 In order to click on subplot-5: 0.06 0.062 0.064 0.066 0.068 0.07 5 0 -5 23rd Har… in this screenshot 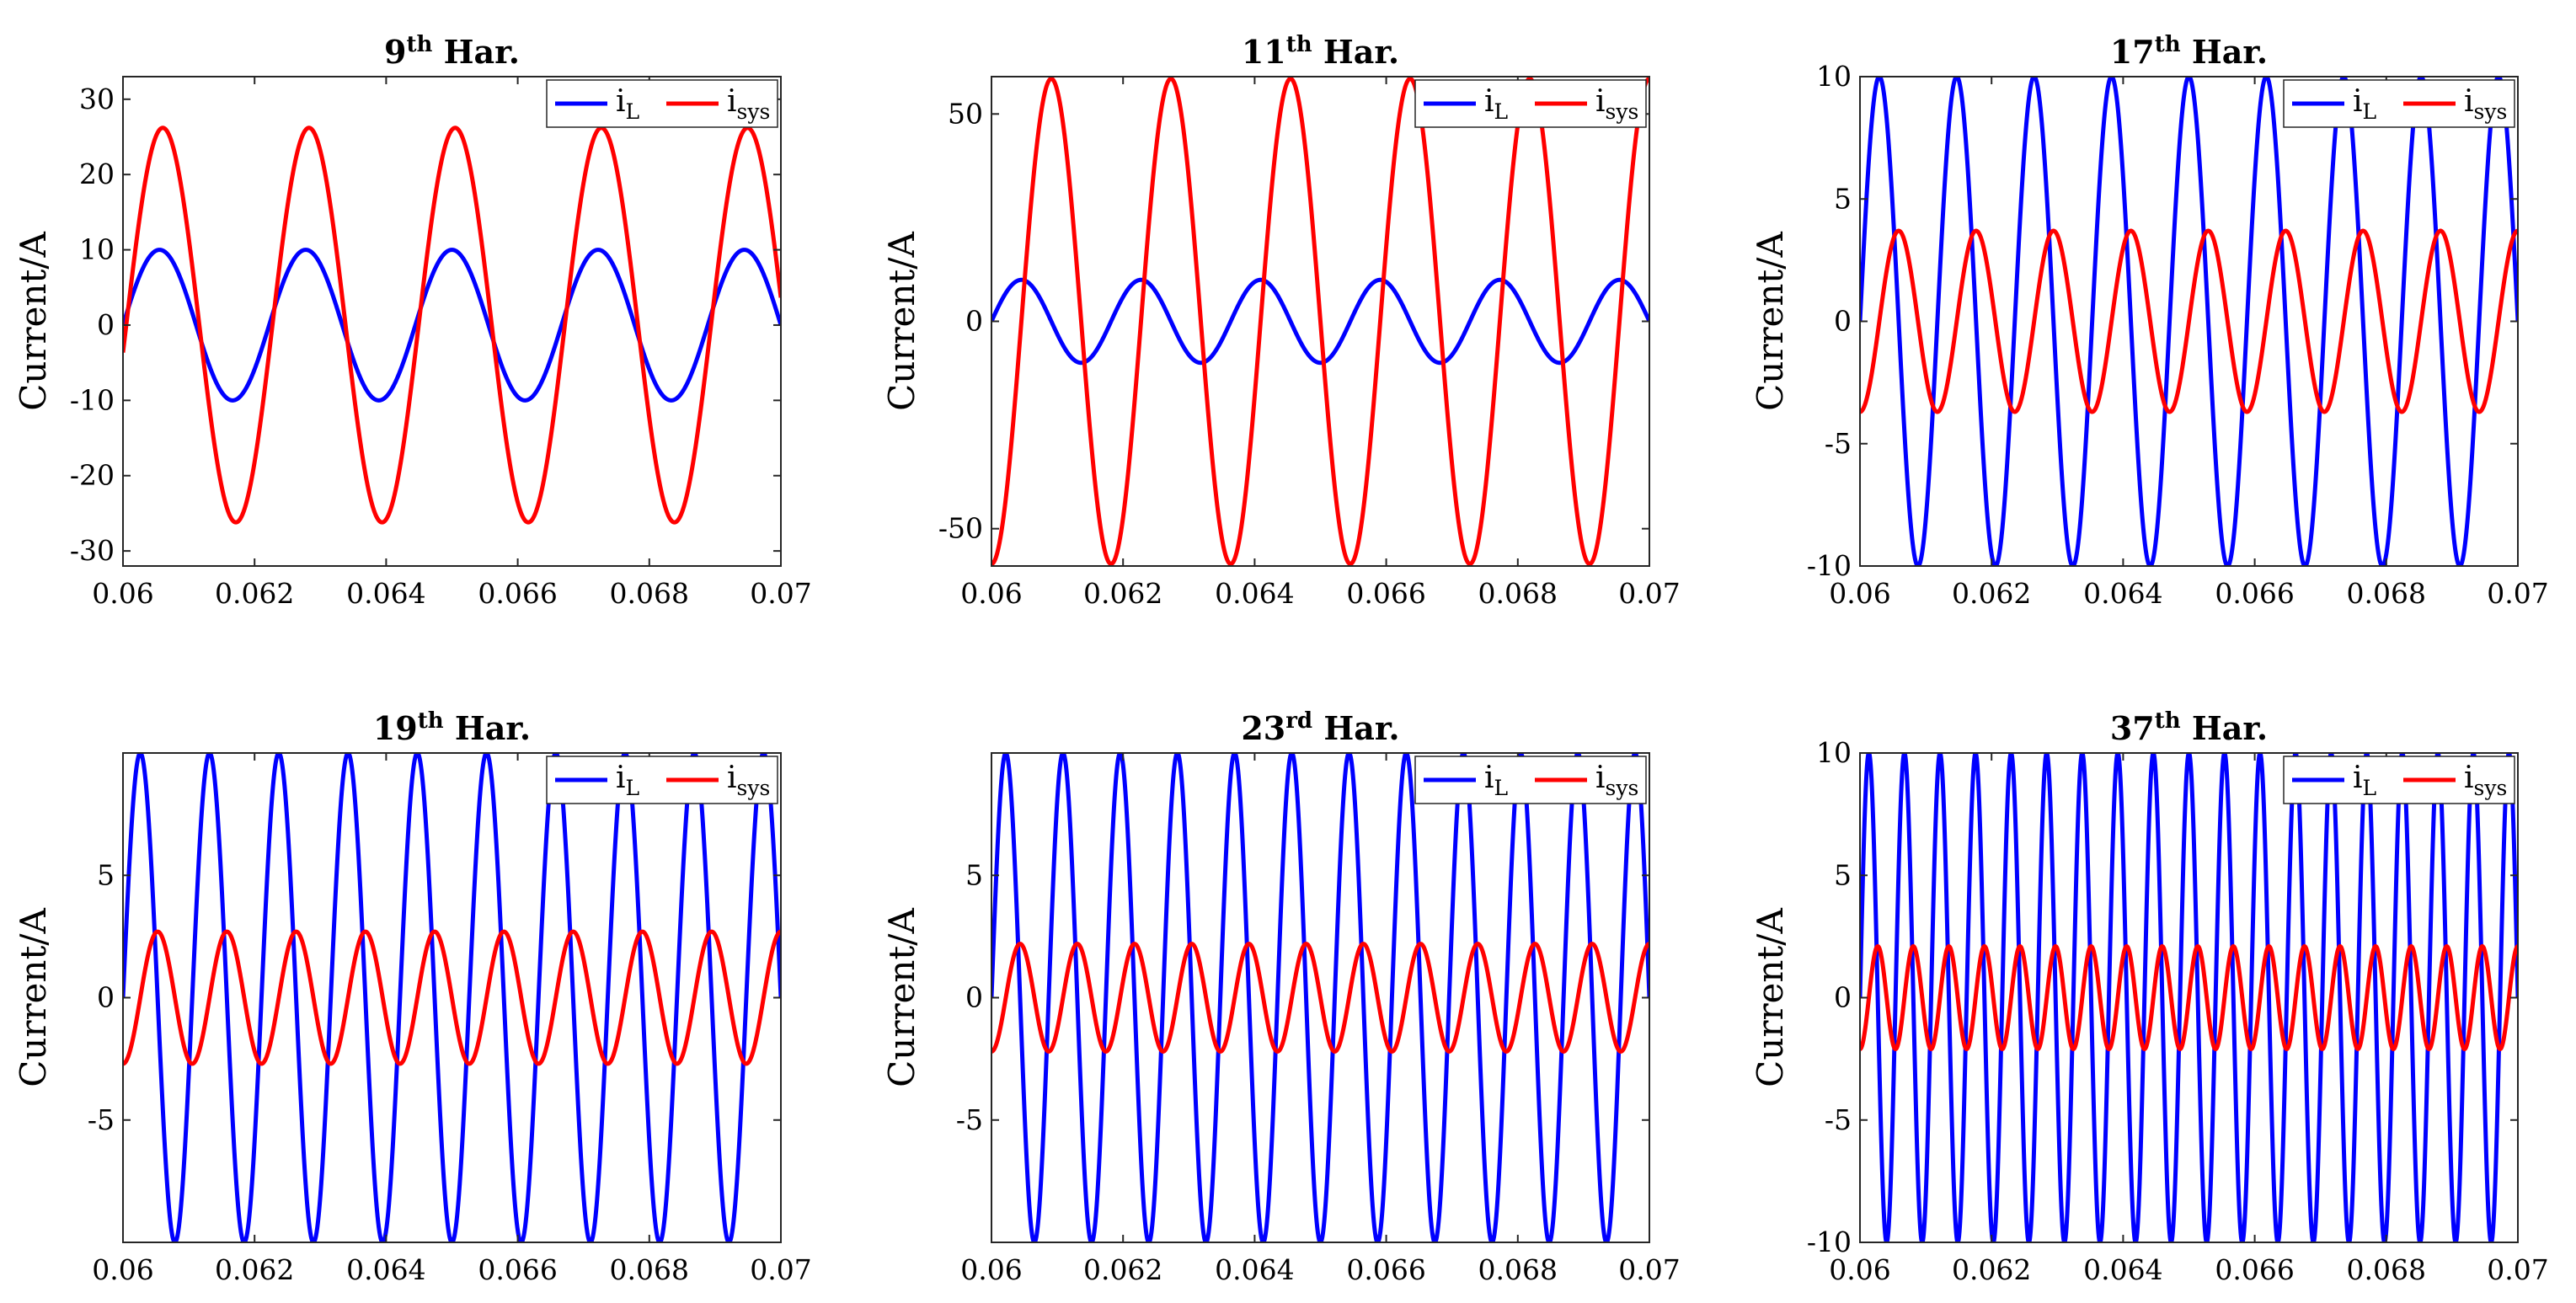, I will do `click(1281, 997)`.